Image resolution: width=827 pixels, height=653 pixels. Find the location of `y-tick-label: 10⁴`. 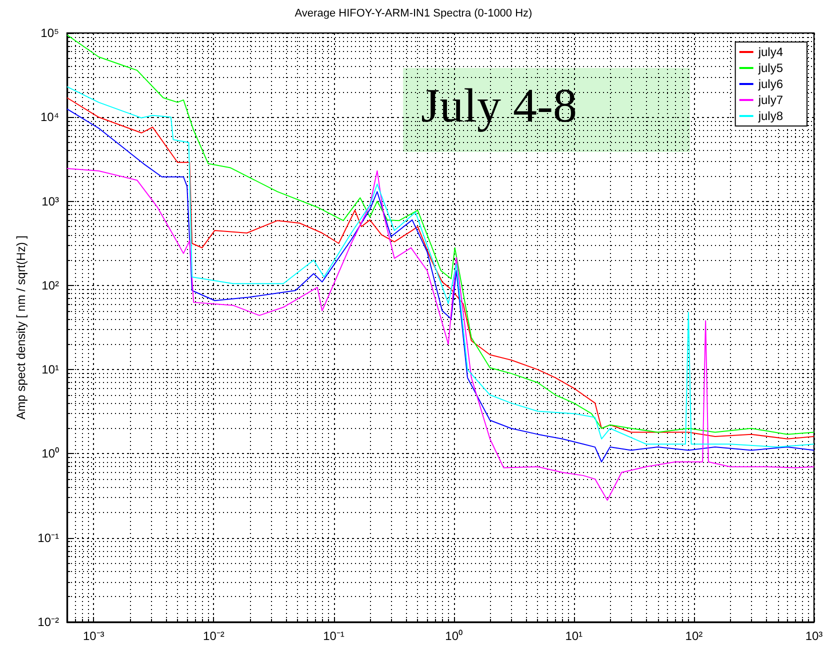

y-tick-label: 10⁴ is located at coordinates (49, 117).